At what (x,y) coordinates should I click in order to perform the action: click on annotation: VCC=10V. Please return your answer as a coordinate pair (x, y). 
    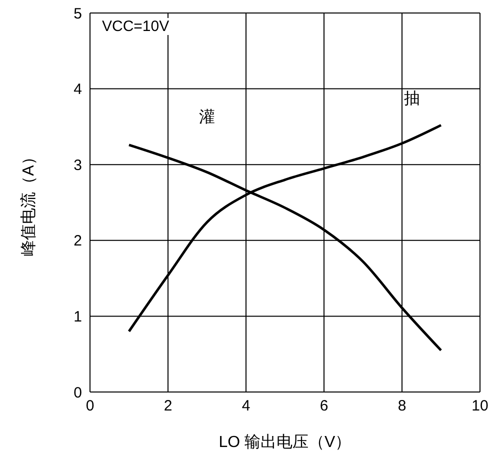
    Looking at the image, I should click on (136, 26).